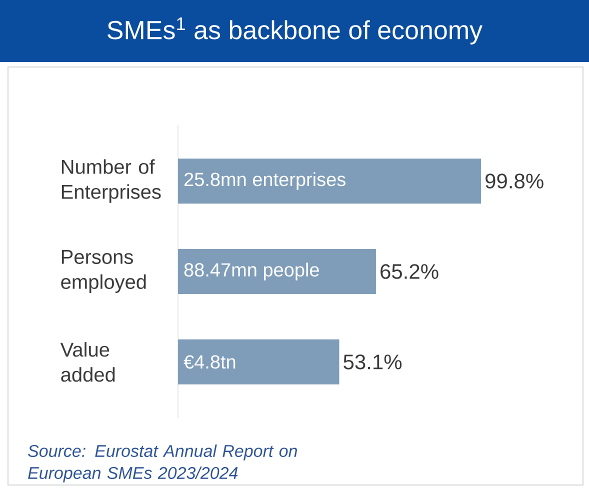 Image resolution: width=589 pixels, height=493 pixels. What do you see at coordinates (251, 271) in the screenshot?
I see `annotation: 88.47mn people` at bounding box center [251, 271].